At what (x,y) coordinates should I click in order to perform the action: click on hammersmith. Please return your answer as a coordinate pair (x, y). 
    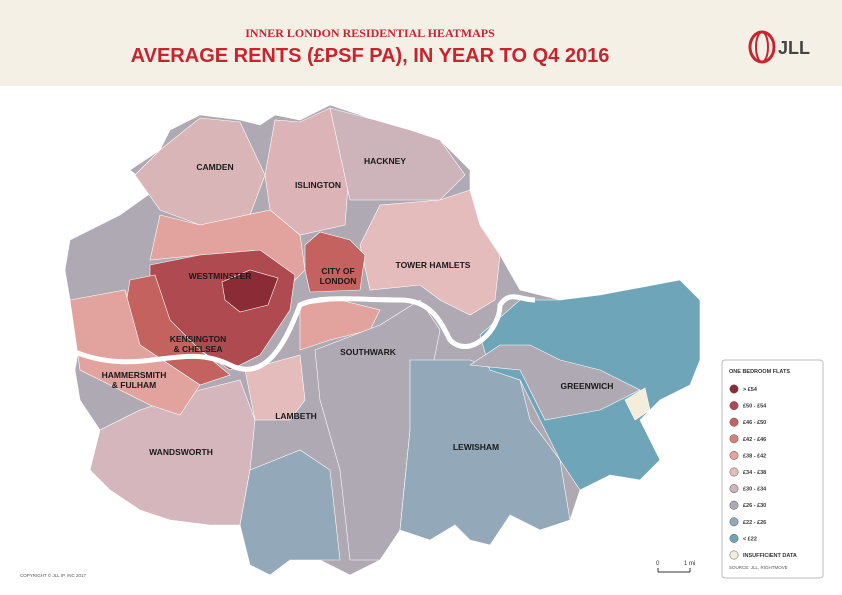
    Looking at the image, I should click on (135, 352).